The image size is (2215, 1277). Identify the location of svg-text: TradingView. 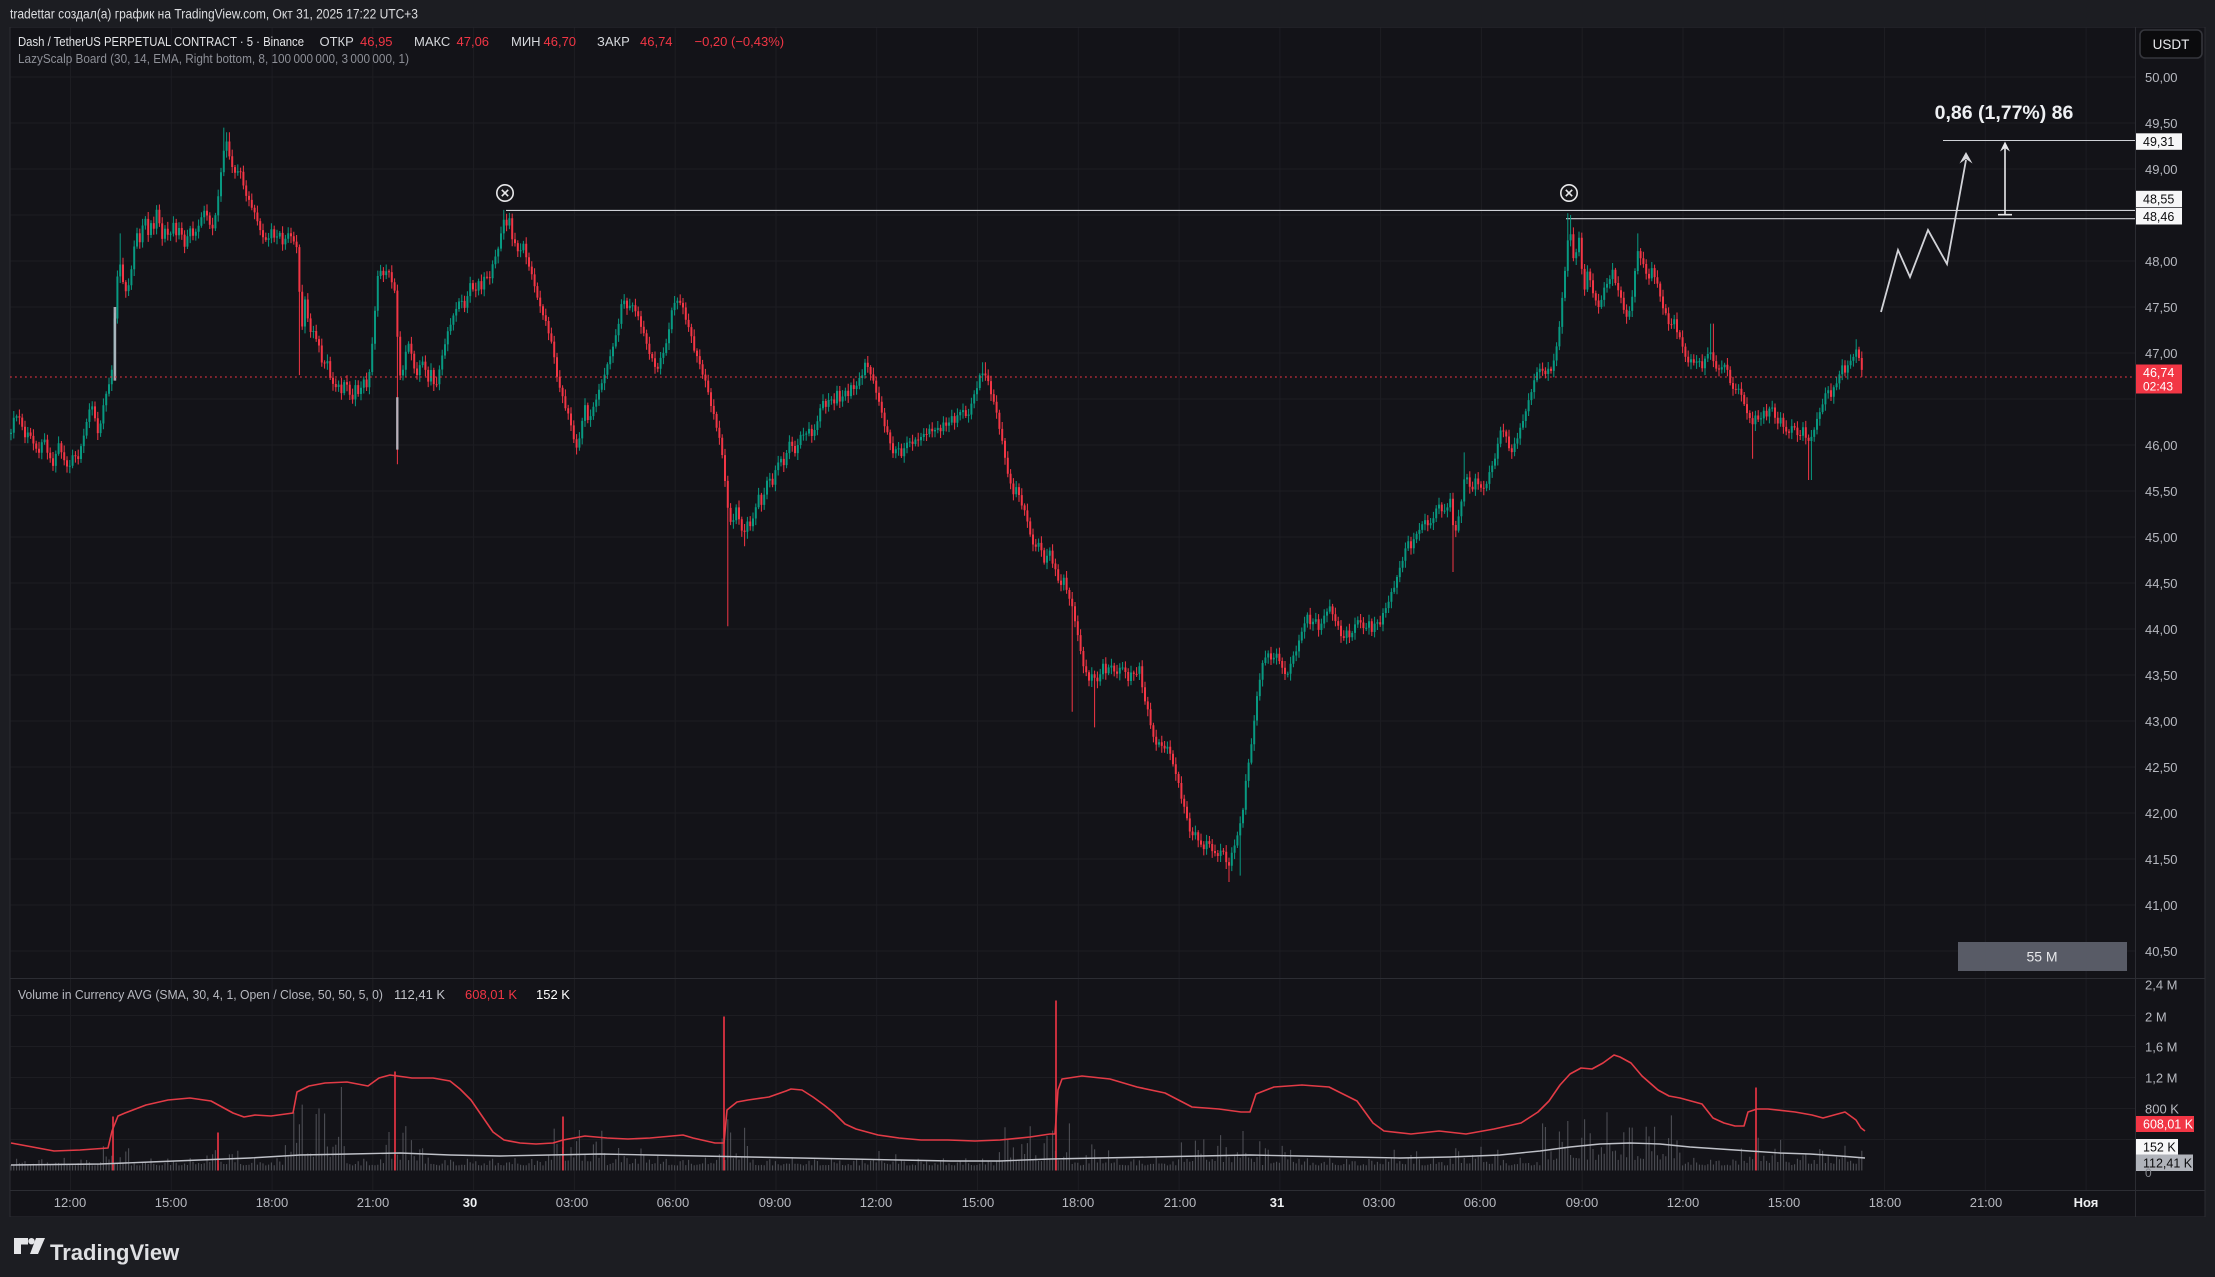
(115, 1252).